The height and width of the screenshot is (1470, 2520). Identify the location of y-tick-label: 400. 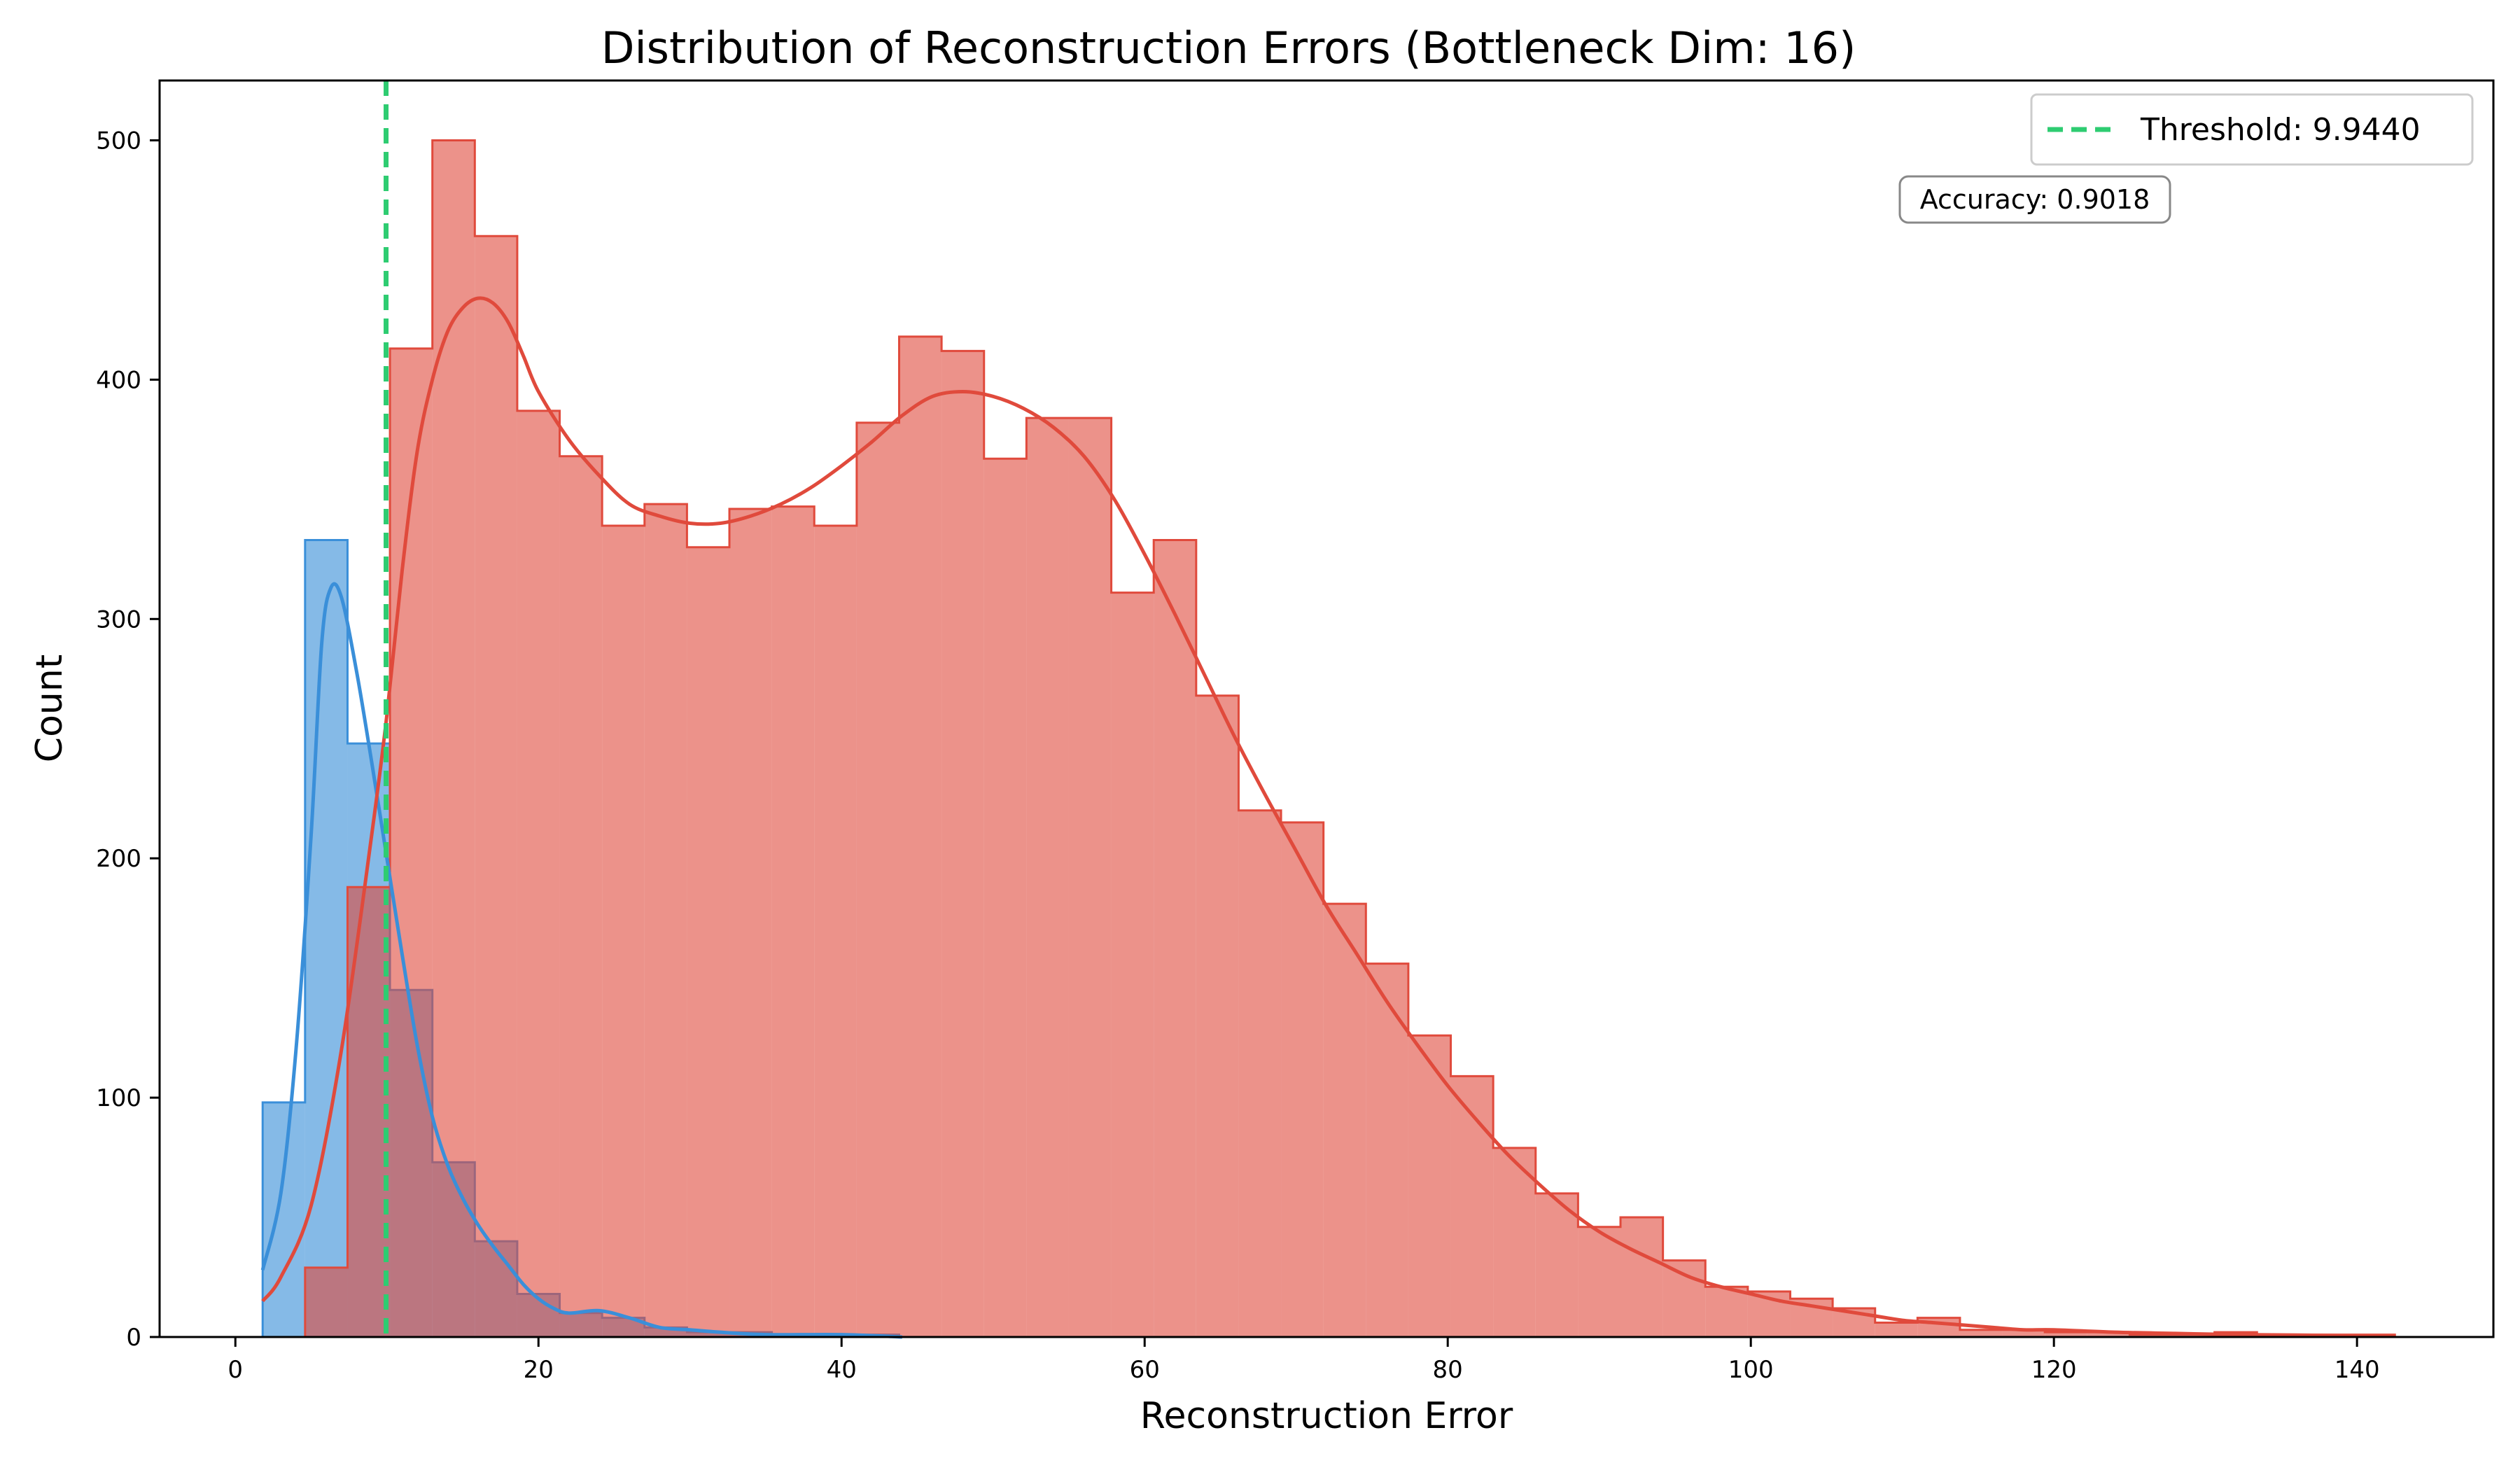
(118, 380).